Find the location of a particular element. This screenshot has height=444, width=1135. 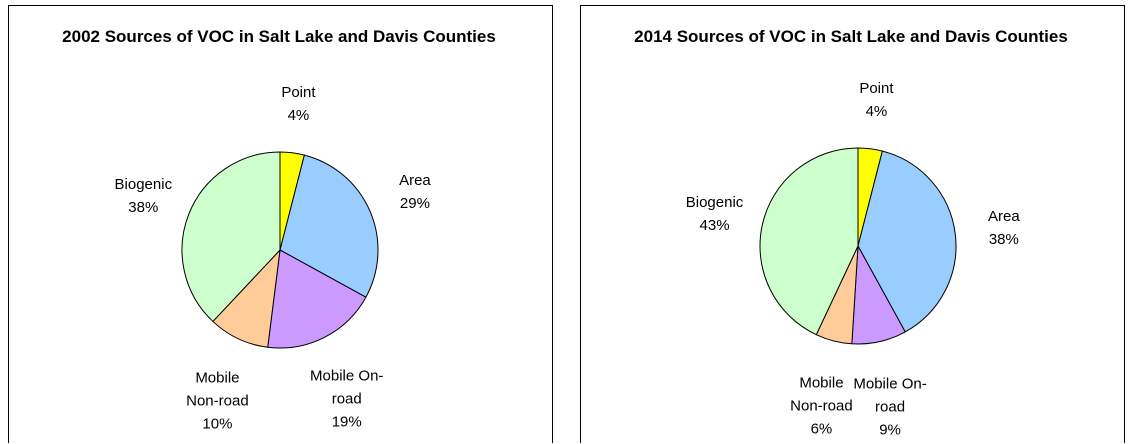

value-label: 6% is located at coordinates (821, 429).